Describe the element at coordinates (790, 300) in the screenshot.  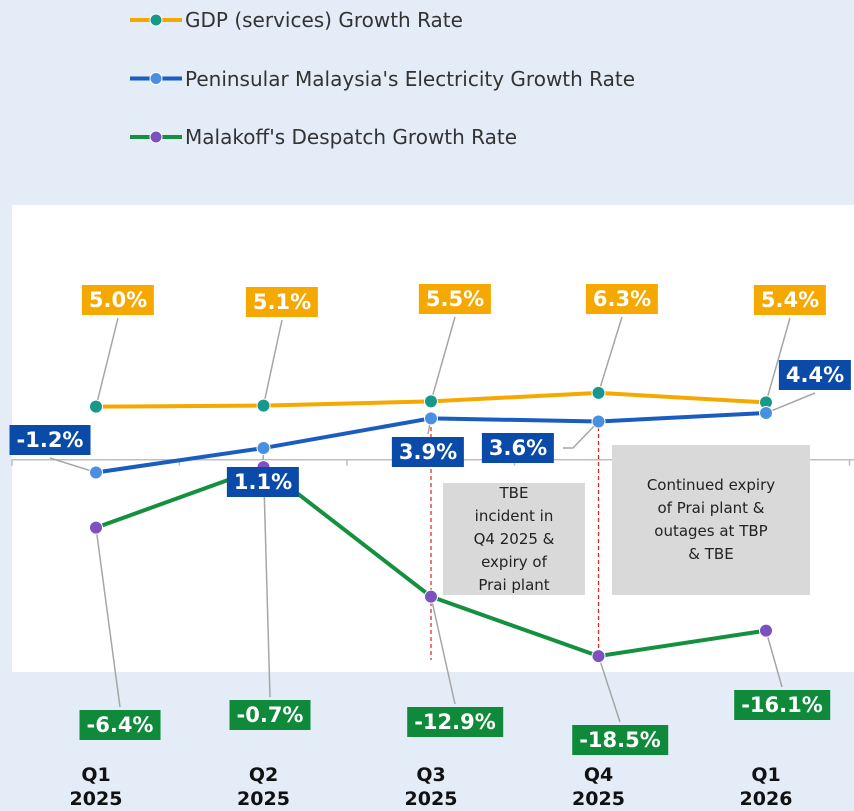
I see `data-label: 5.4%` at that location.